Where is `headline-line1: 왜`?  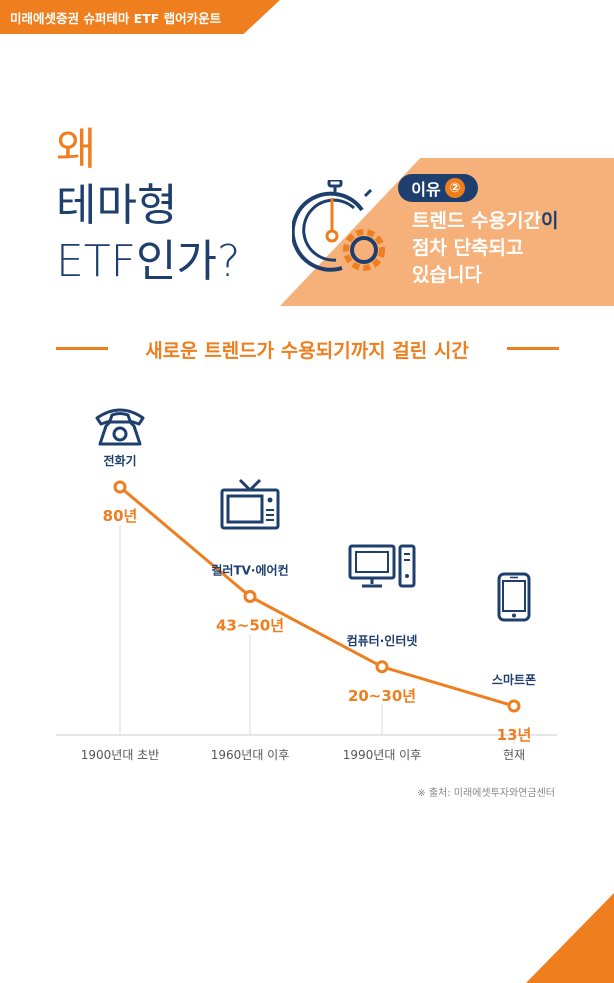
headline-line1: 왜 is located at coordinates (76, 149).